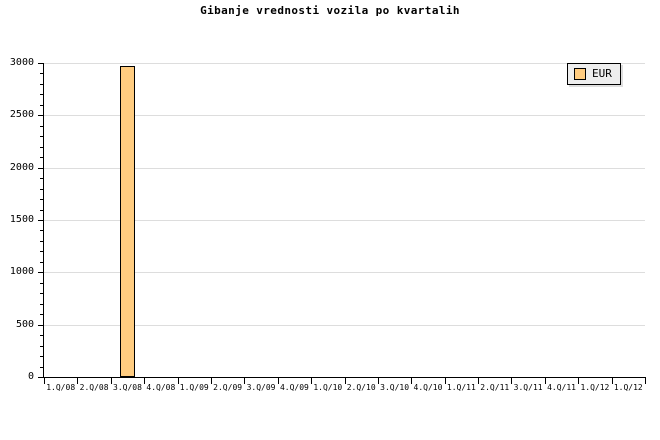 The width and height of the screenshot is (660, 440). What do you see at coordinates (228, 387) in the screenshot?
I see `x-axis-tick-label: 2.Q/09` at bounding box center [228, 387].